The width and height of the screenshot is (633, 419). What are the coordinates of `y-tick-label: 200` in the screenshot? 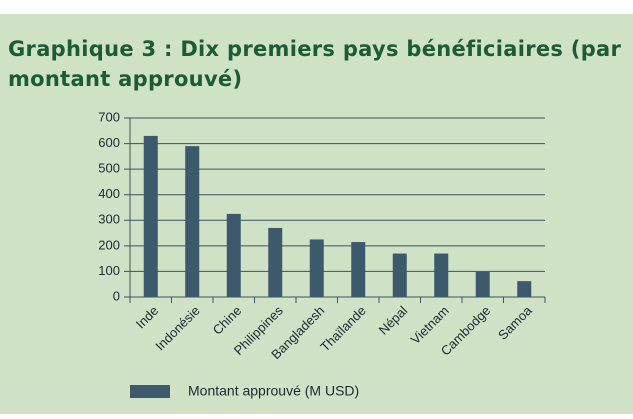 It's located at (109, 244).